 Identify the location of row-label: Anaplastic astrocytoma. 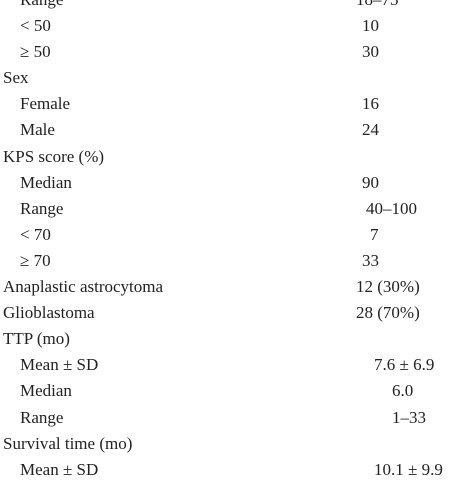
(83, 287).